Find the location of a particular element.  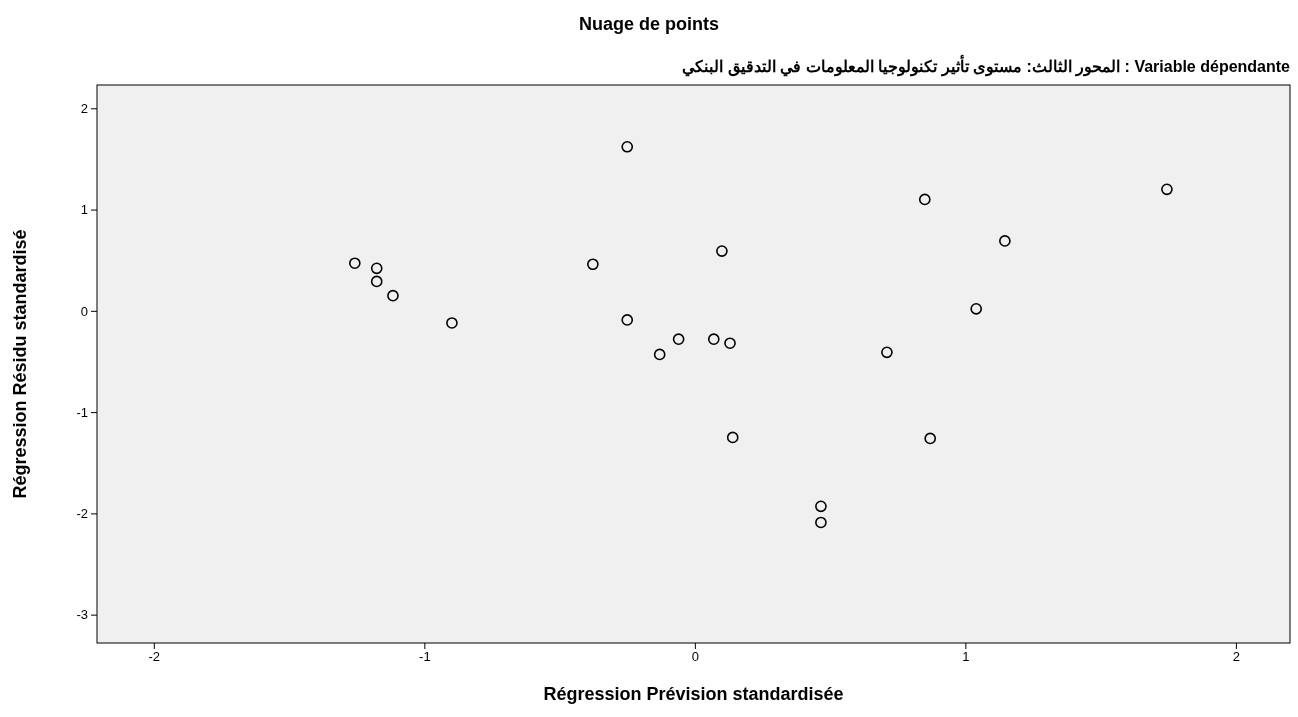

y-tick-label: -3 is located at coordinates (82, 615).